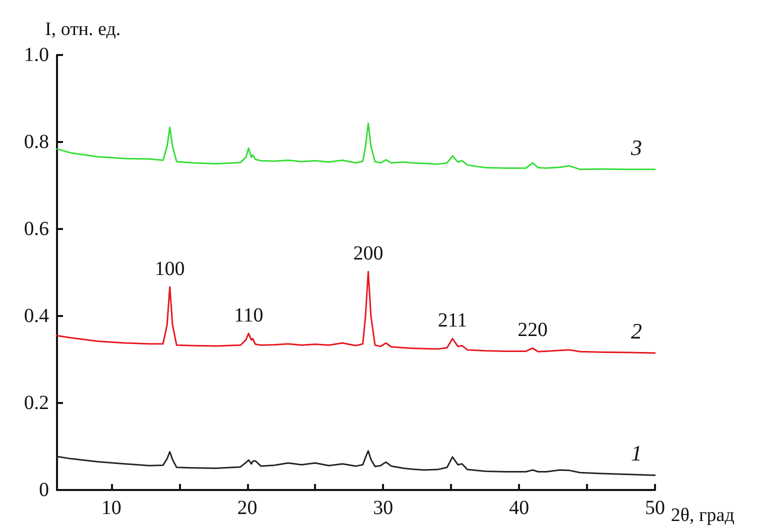  I want to click on y-tick-label: 0.4, so click(36, 316).